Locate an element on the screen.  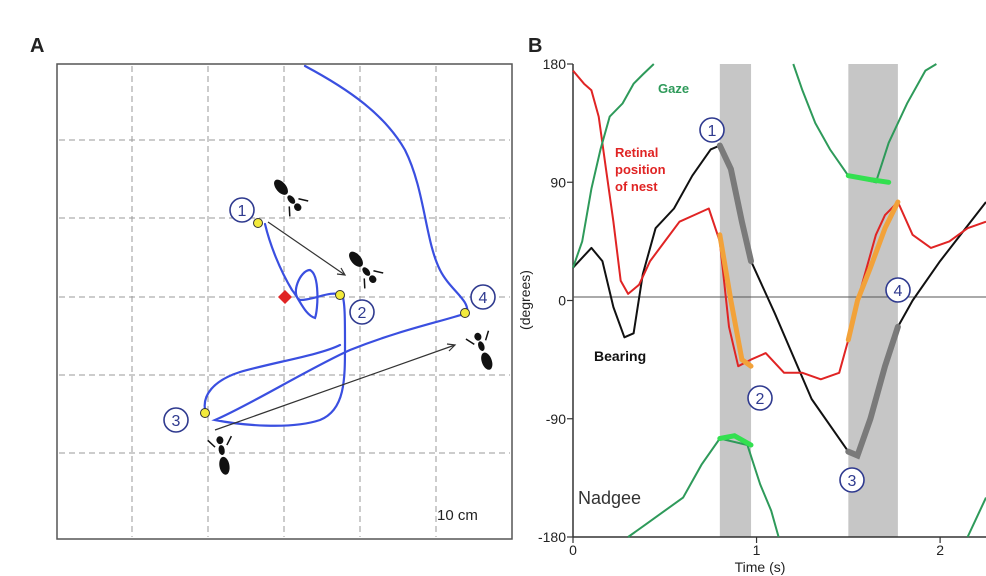
x-tick-label: 1 is located at coordinates (757, 550).